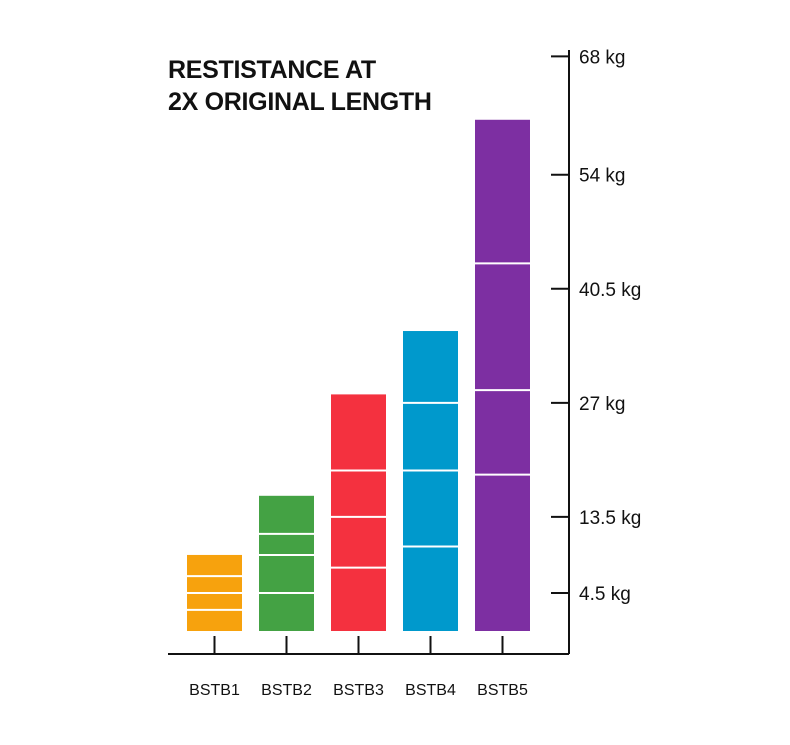  Describe the element at coordinates (358, 690) in the screenshot. I see `x-tick-label: BSTB3` at that location.